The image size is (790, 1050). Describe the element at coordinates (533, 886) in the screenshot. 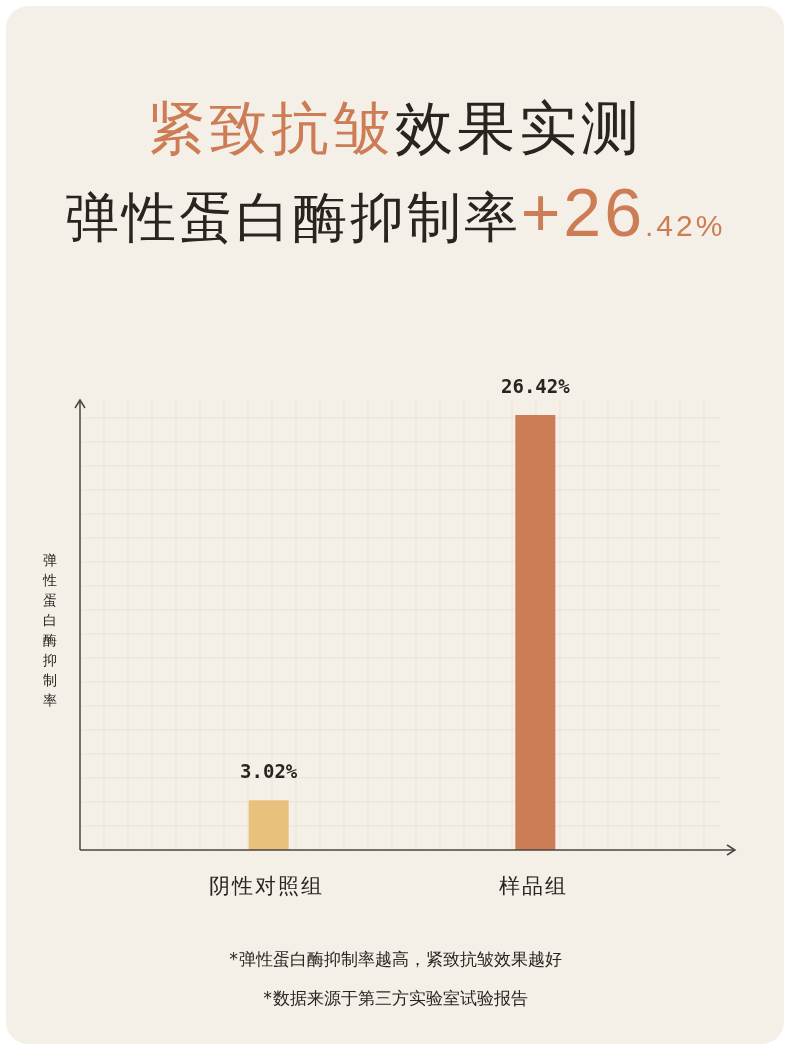

I see `x-tick-label: 样品组` at that location.